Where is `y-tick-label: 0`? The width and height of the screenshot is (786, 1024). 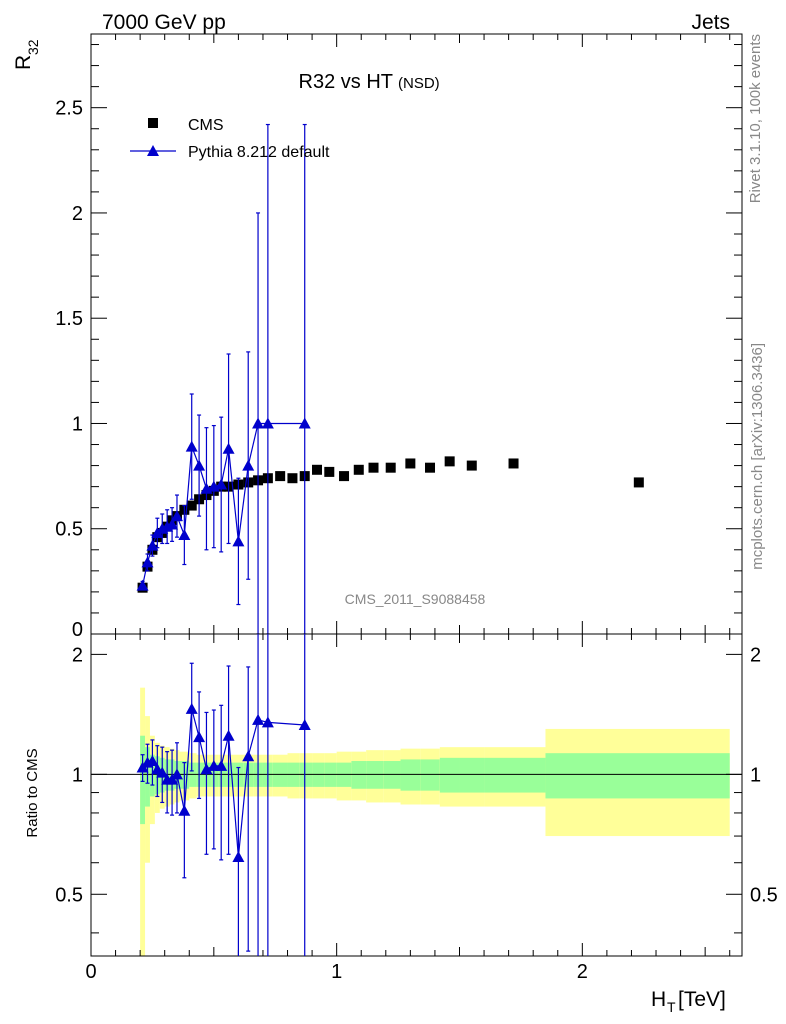
y-tick-label: 0 is located at coordinates (77, 630).